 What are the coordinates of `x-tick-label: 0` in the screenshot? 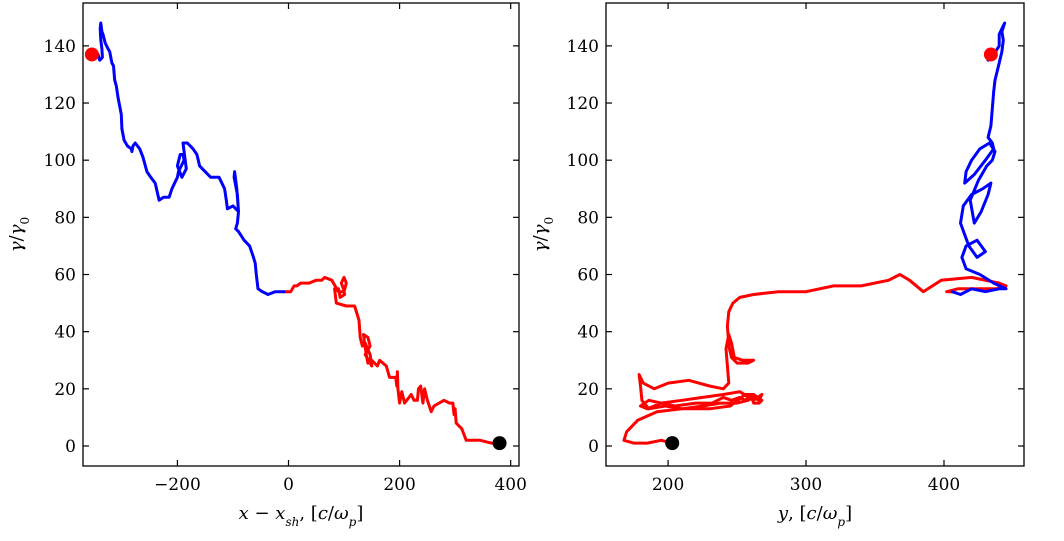 It's located at (288, 485).